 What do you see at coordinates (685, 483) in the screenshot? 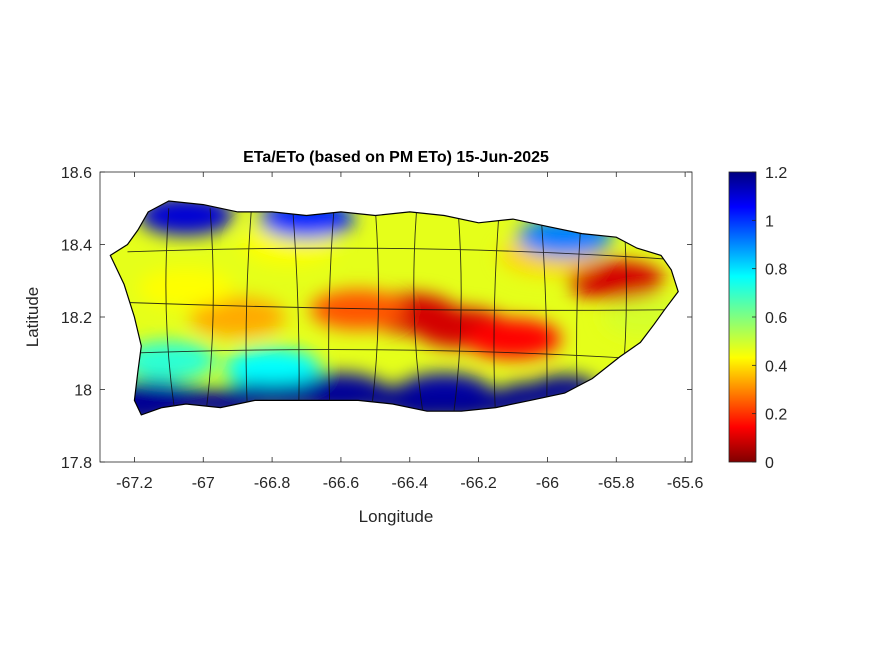
I see `x-tick-label: -65.6` at bounding box center [685, 483].